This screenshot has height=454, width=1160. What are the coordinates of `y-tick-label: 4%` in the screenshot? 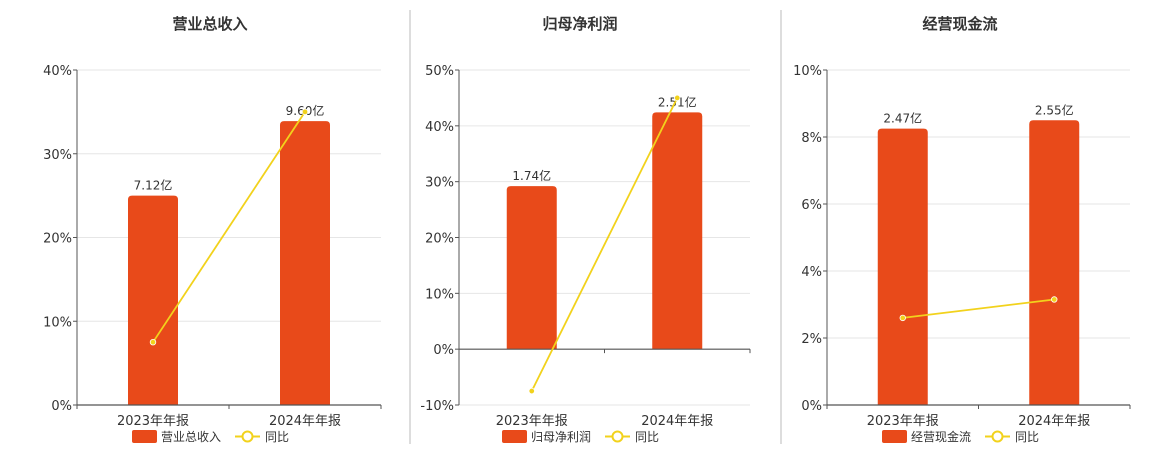 It's located at (811, 272).